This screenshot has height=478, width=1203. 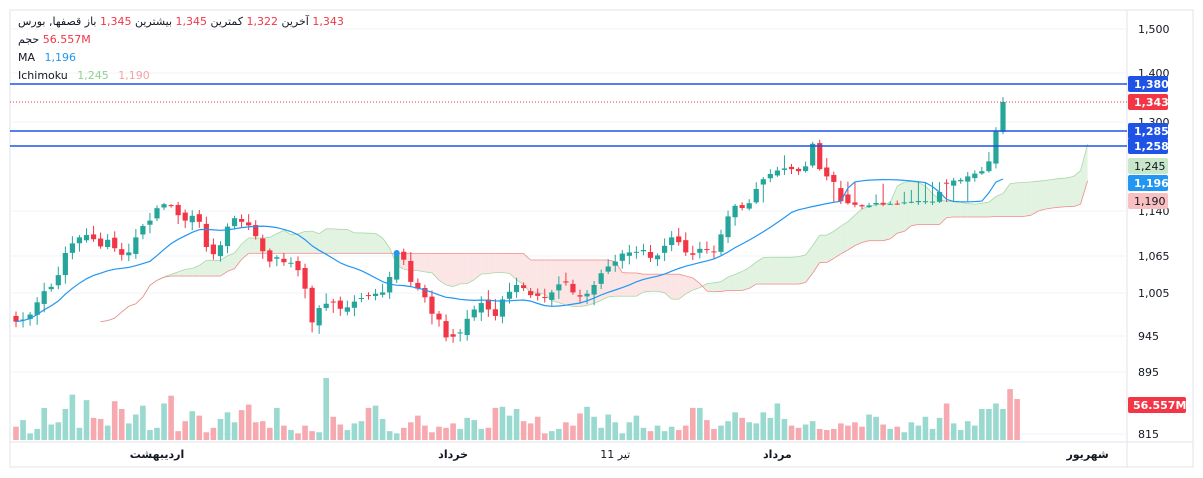 What do you see at coordinates (1150, 166) in the screenshot?
I see `ichimoku-green-badge: 1,245` at bounding box center [1150, 166].